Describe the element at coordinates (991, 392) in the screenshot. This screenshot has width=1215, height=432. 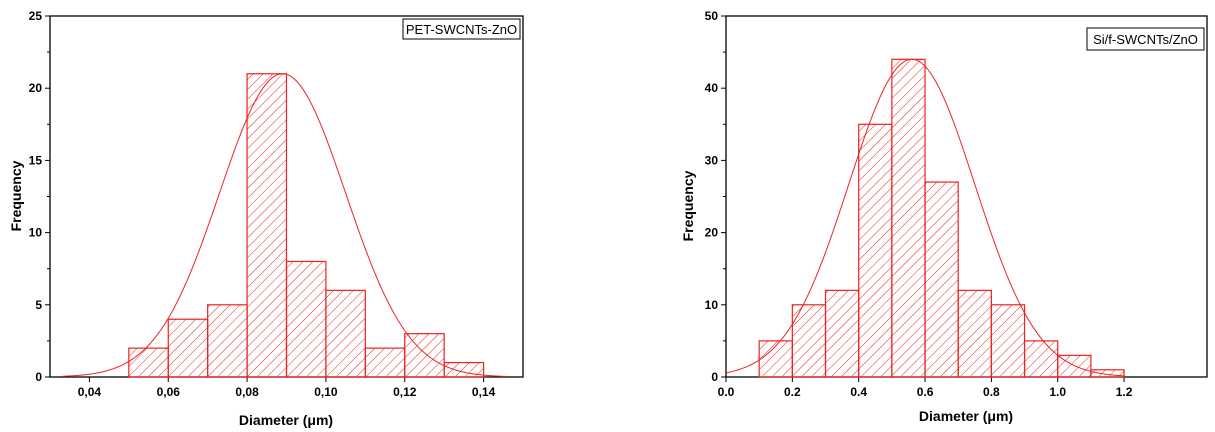
I see `x-tick-label: 0.8` at that location.